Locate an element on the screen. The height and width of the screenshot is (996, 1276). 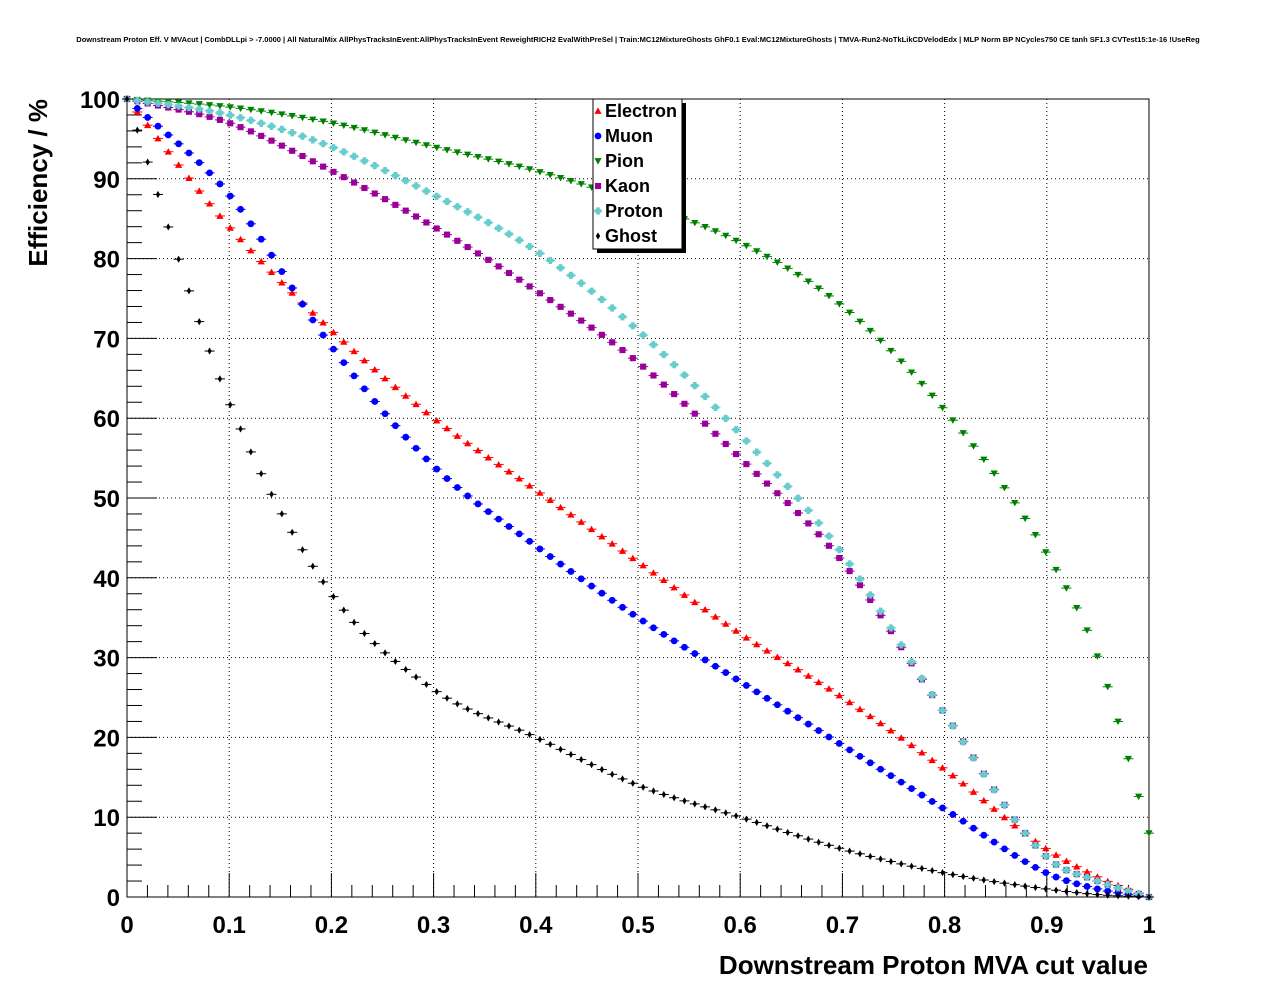
legend-label-muon: Muon is located at coordinates (629, 136).